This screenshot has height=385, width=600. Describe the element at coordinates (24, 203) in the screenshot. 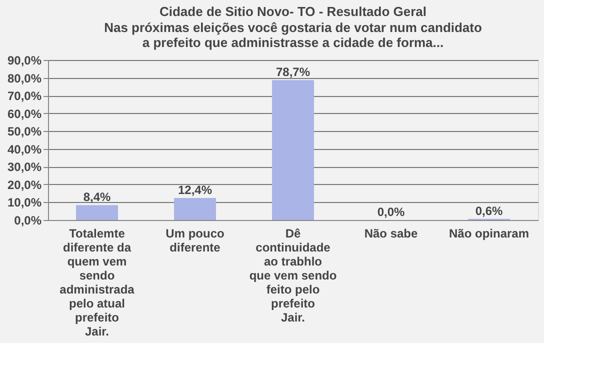

I see `y-tick-label: 10,0%` at that location.